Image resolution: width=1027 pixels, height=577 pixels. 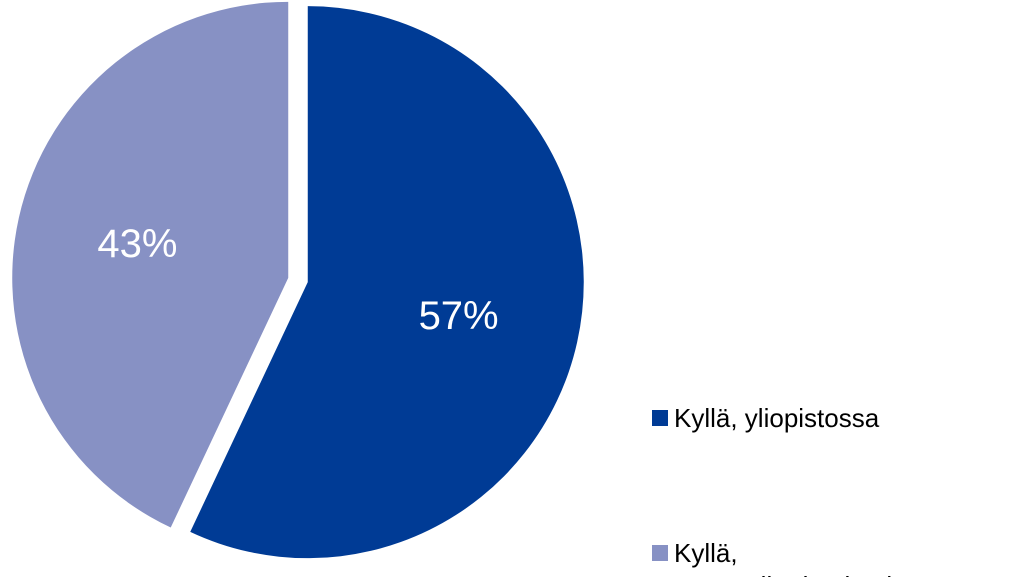 I want to click on slice-value-label-ammattikorkeakoulussa: 43%, so click(x=137, y=244).